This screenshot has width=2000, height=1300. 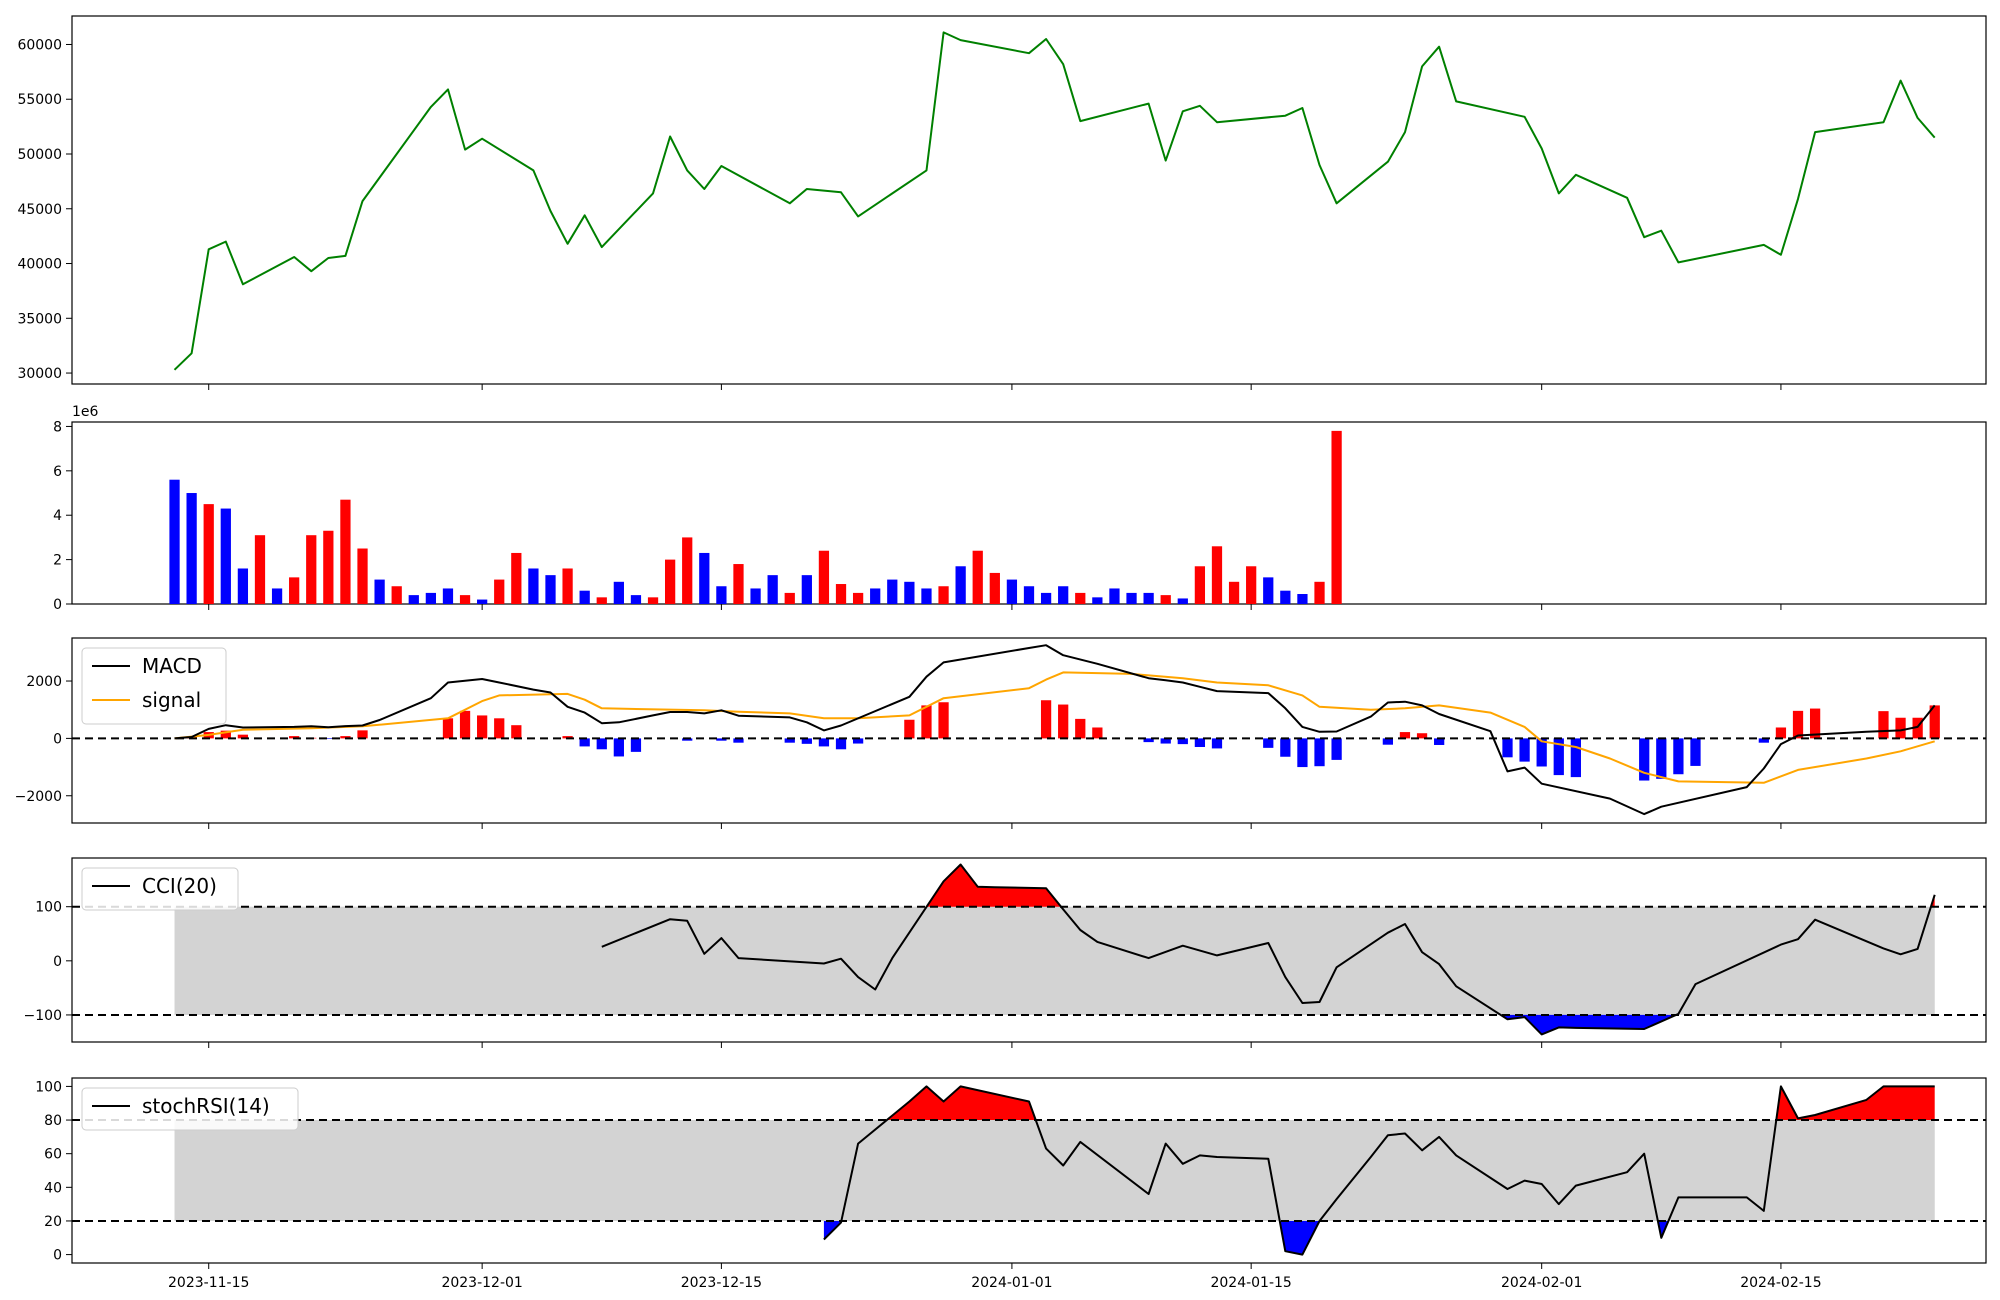 What do you see at coordinates (481, 1283) in the screenshot?
I see `xtick-label: 2023-12-01` at bounding box center [481, 1283].